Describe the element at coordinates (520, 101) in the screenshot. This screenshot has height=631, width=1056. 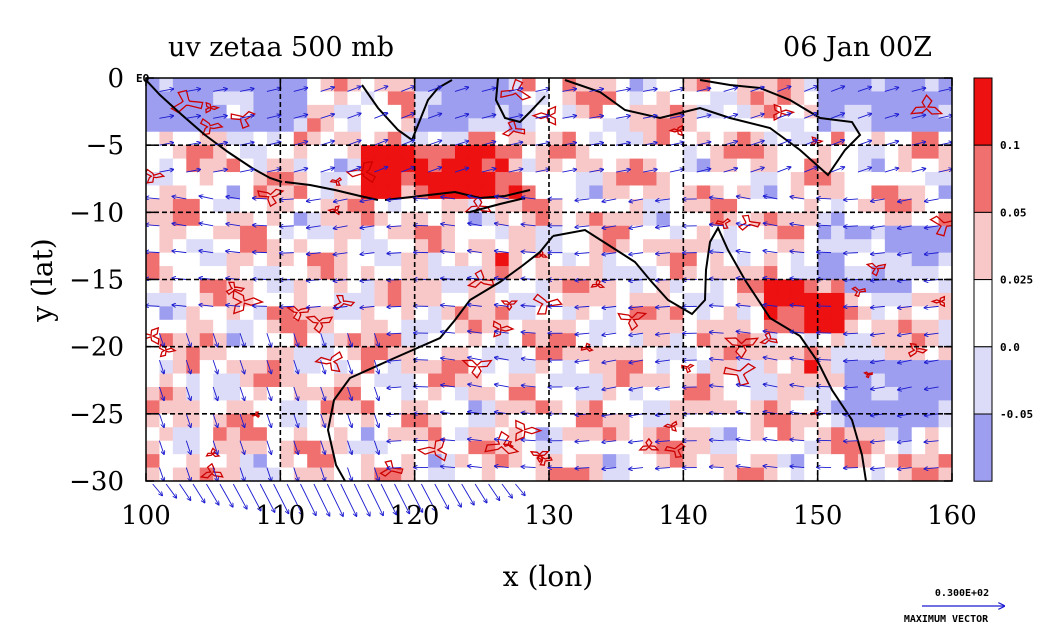
I see `coast-sulawesi` at that location.